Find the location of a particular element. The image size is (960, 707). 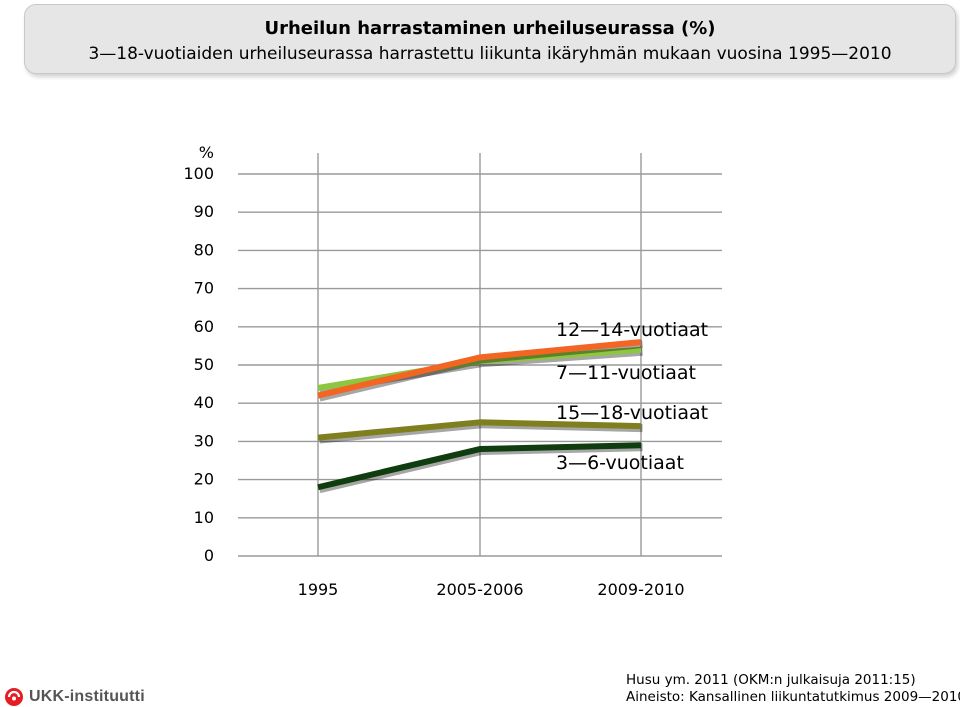

y-tick-label: 0 is located at coordinates (209, 555).